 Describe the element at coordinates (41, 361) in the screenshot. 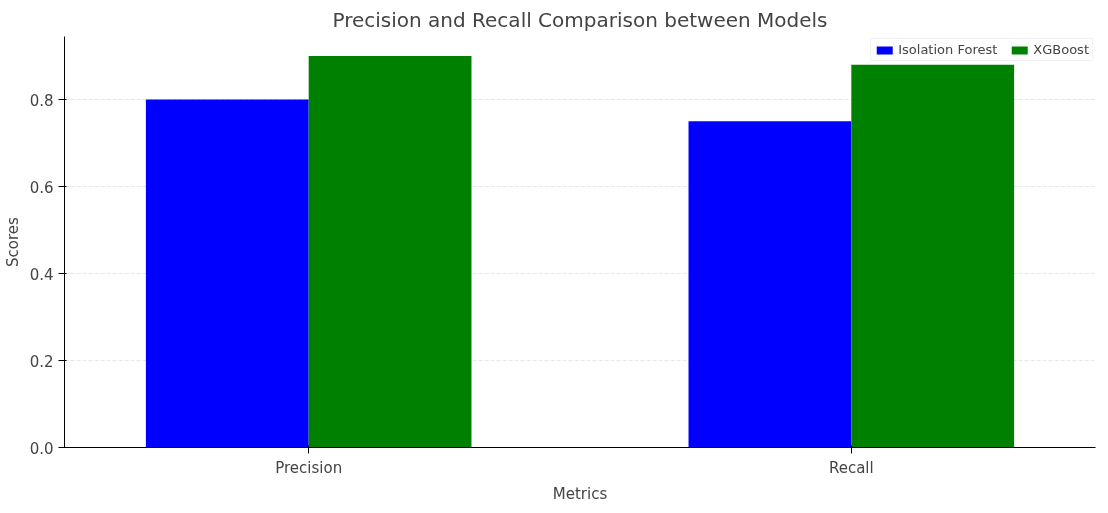

I see `y-tick-label: 0.2` at that location.